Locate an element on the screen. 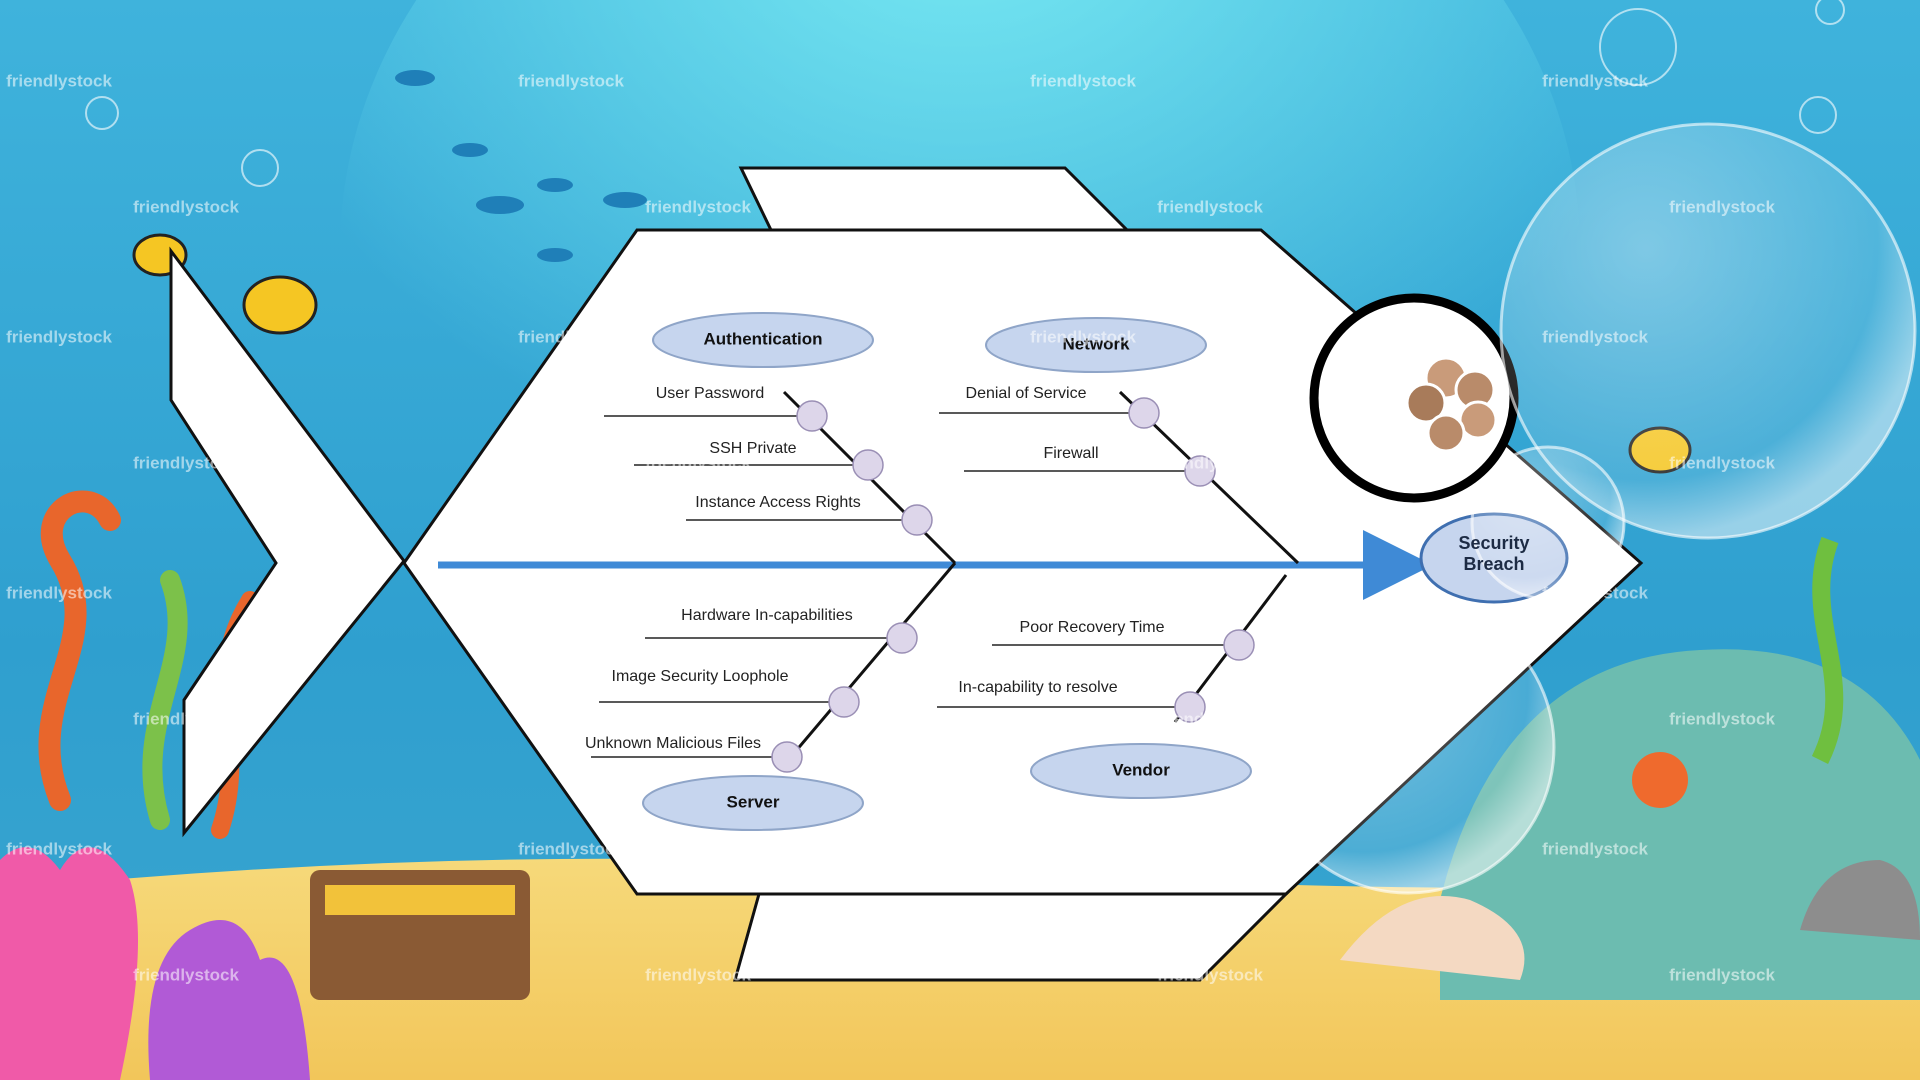  cause-label: In-capability to resolve is located at coordinates (1037, 687).